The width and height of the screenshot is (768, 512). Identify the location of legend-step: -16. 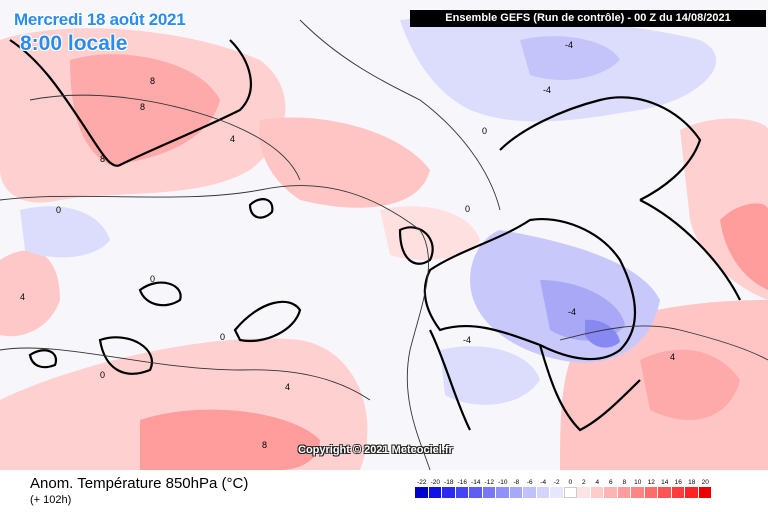
(462, 488).